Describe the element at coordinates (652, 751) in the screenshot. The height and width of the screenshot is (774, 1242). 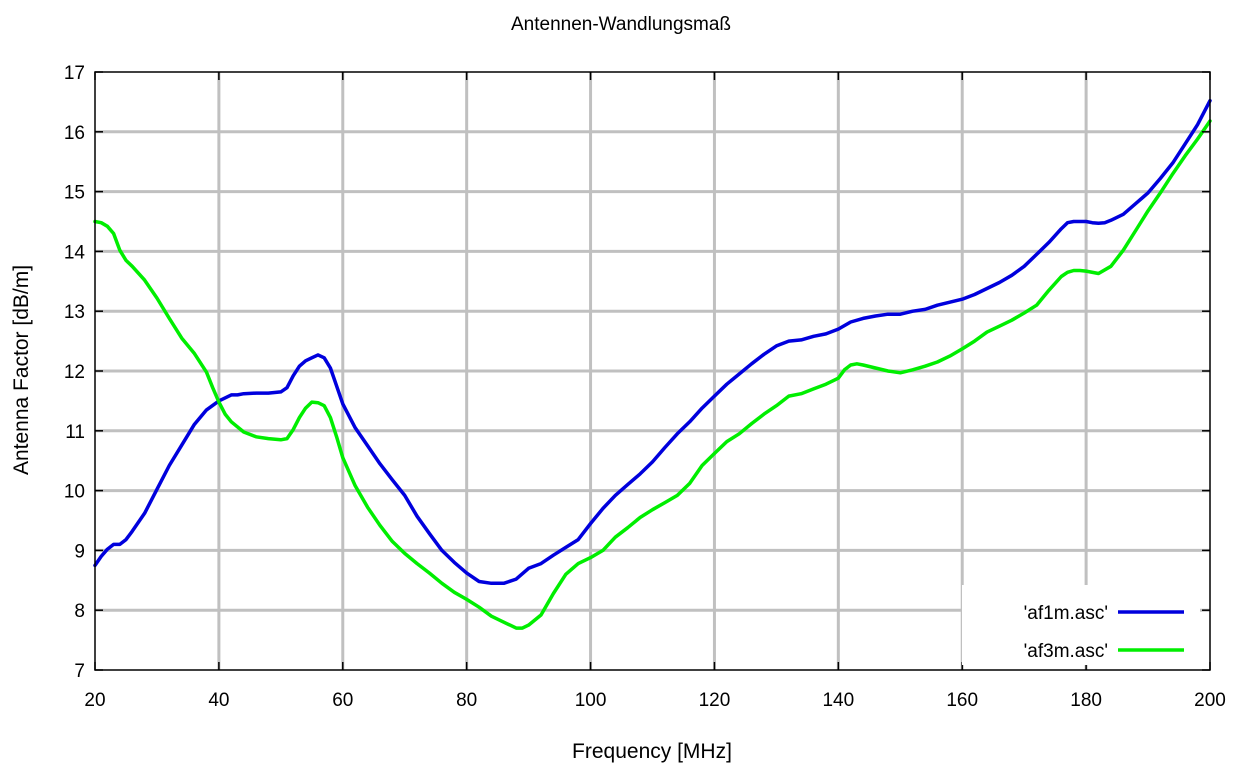
I see `x-axis-label: Frequency [MHz]` at that location.